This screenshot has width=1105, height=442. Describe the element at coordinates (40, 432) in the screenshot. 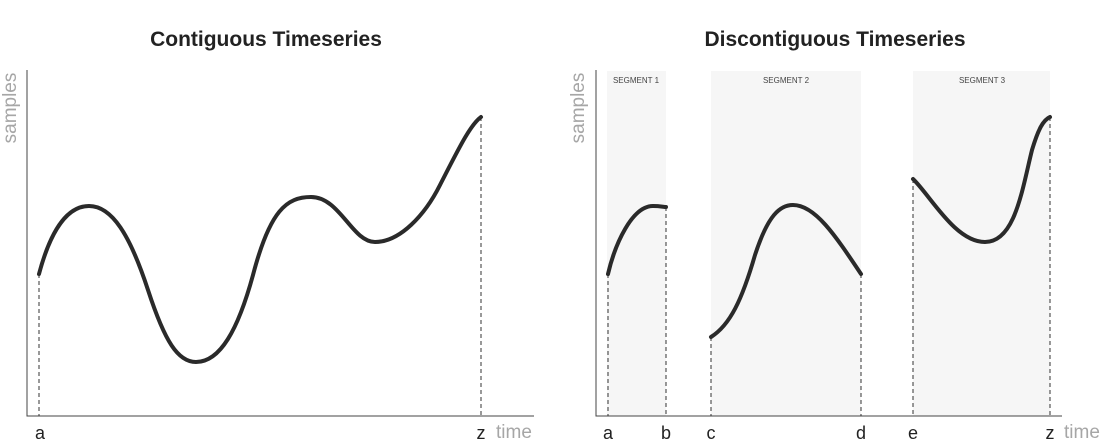

I see `left-tick-a: a` at that location.